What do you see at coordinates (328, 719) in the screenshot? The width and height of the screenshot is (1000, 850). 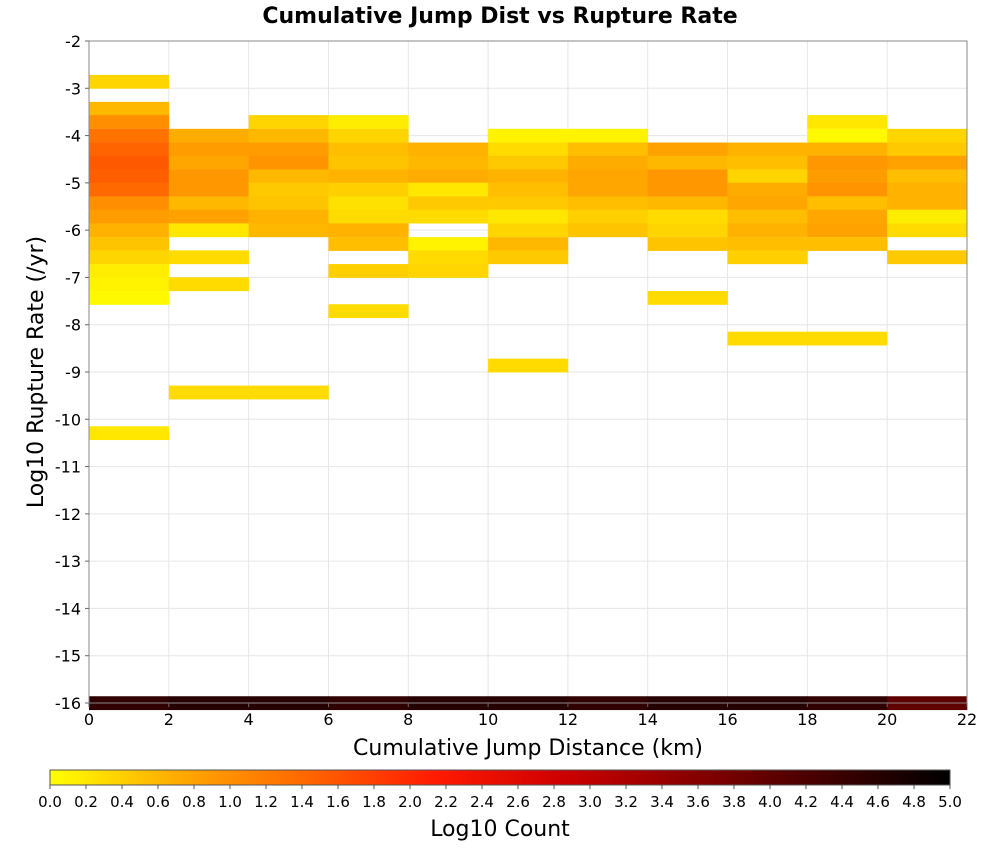 I see `x-tick-label: 6` at bounding box center [328, 719].